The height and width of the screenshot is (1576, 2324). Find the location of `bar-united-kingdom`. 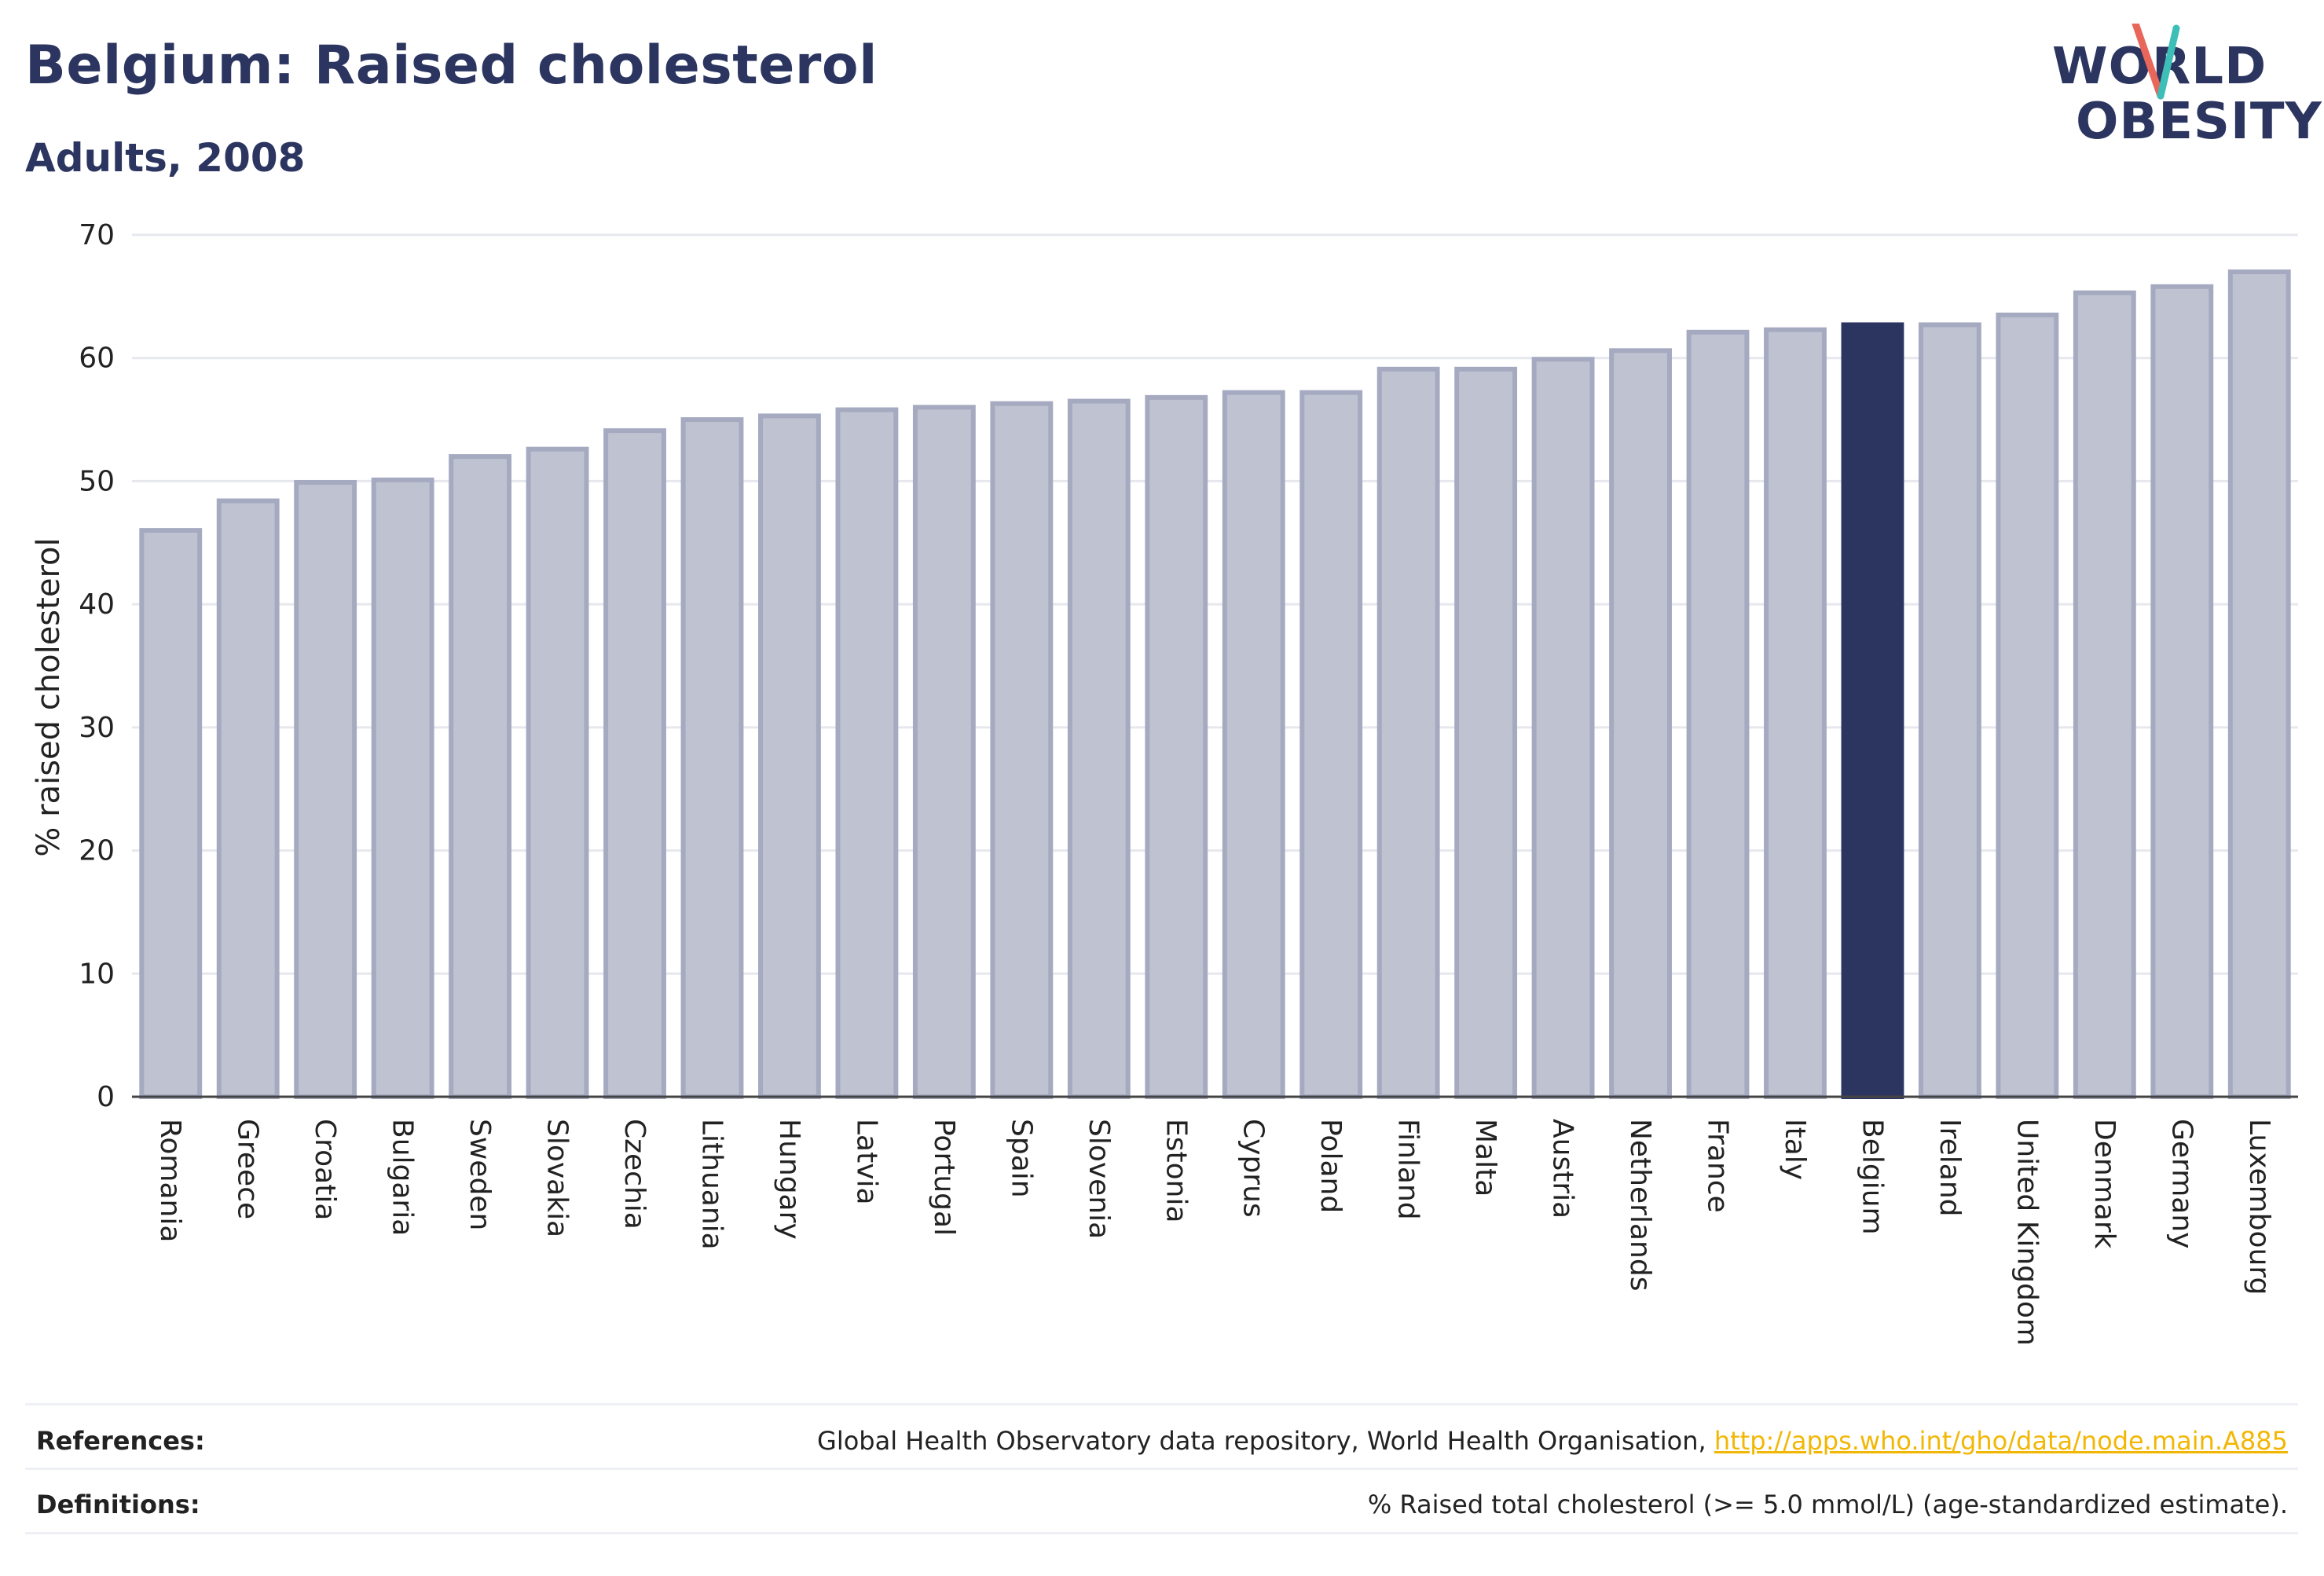

bar-united-kingdom is located at coordinates (2027, 706).